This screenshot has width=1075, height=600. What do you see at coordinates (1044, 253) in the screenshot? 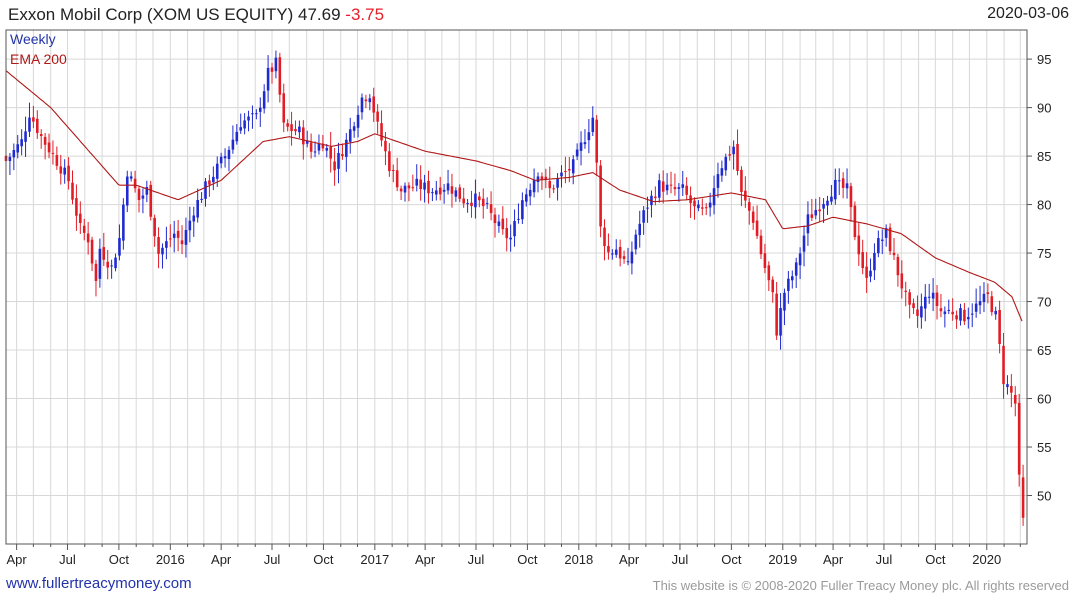
I see `y-tick-label: 75` at bounding box center [1044, 253].